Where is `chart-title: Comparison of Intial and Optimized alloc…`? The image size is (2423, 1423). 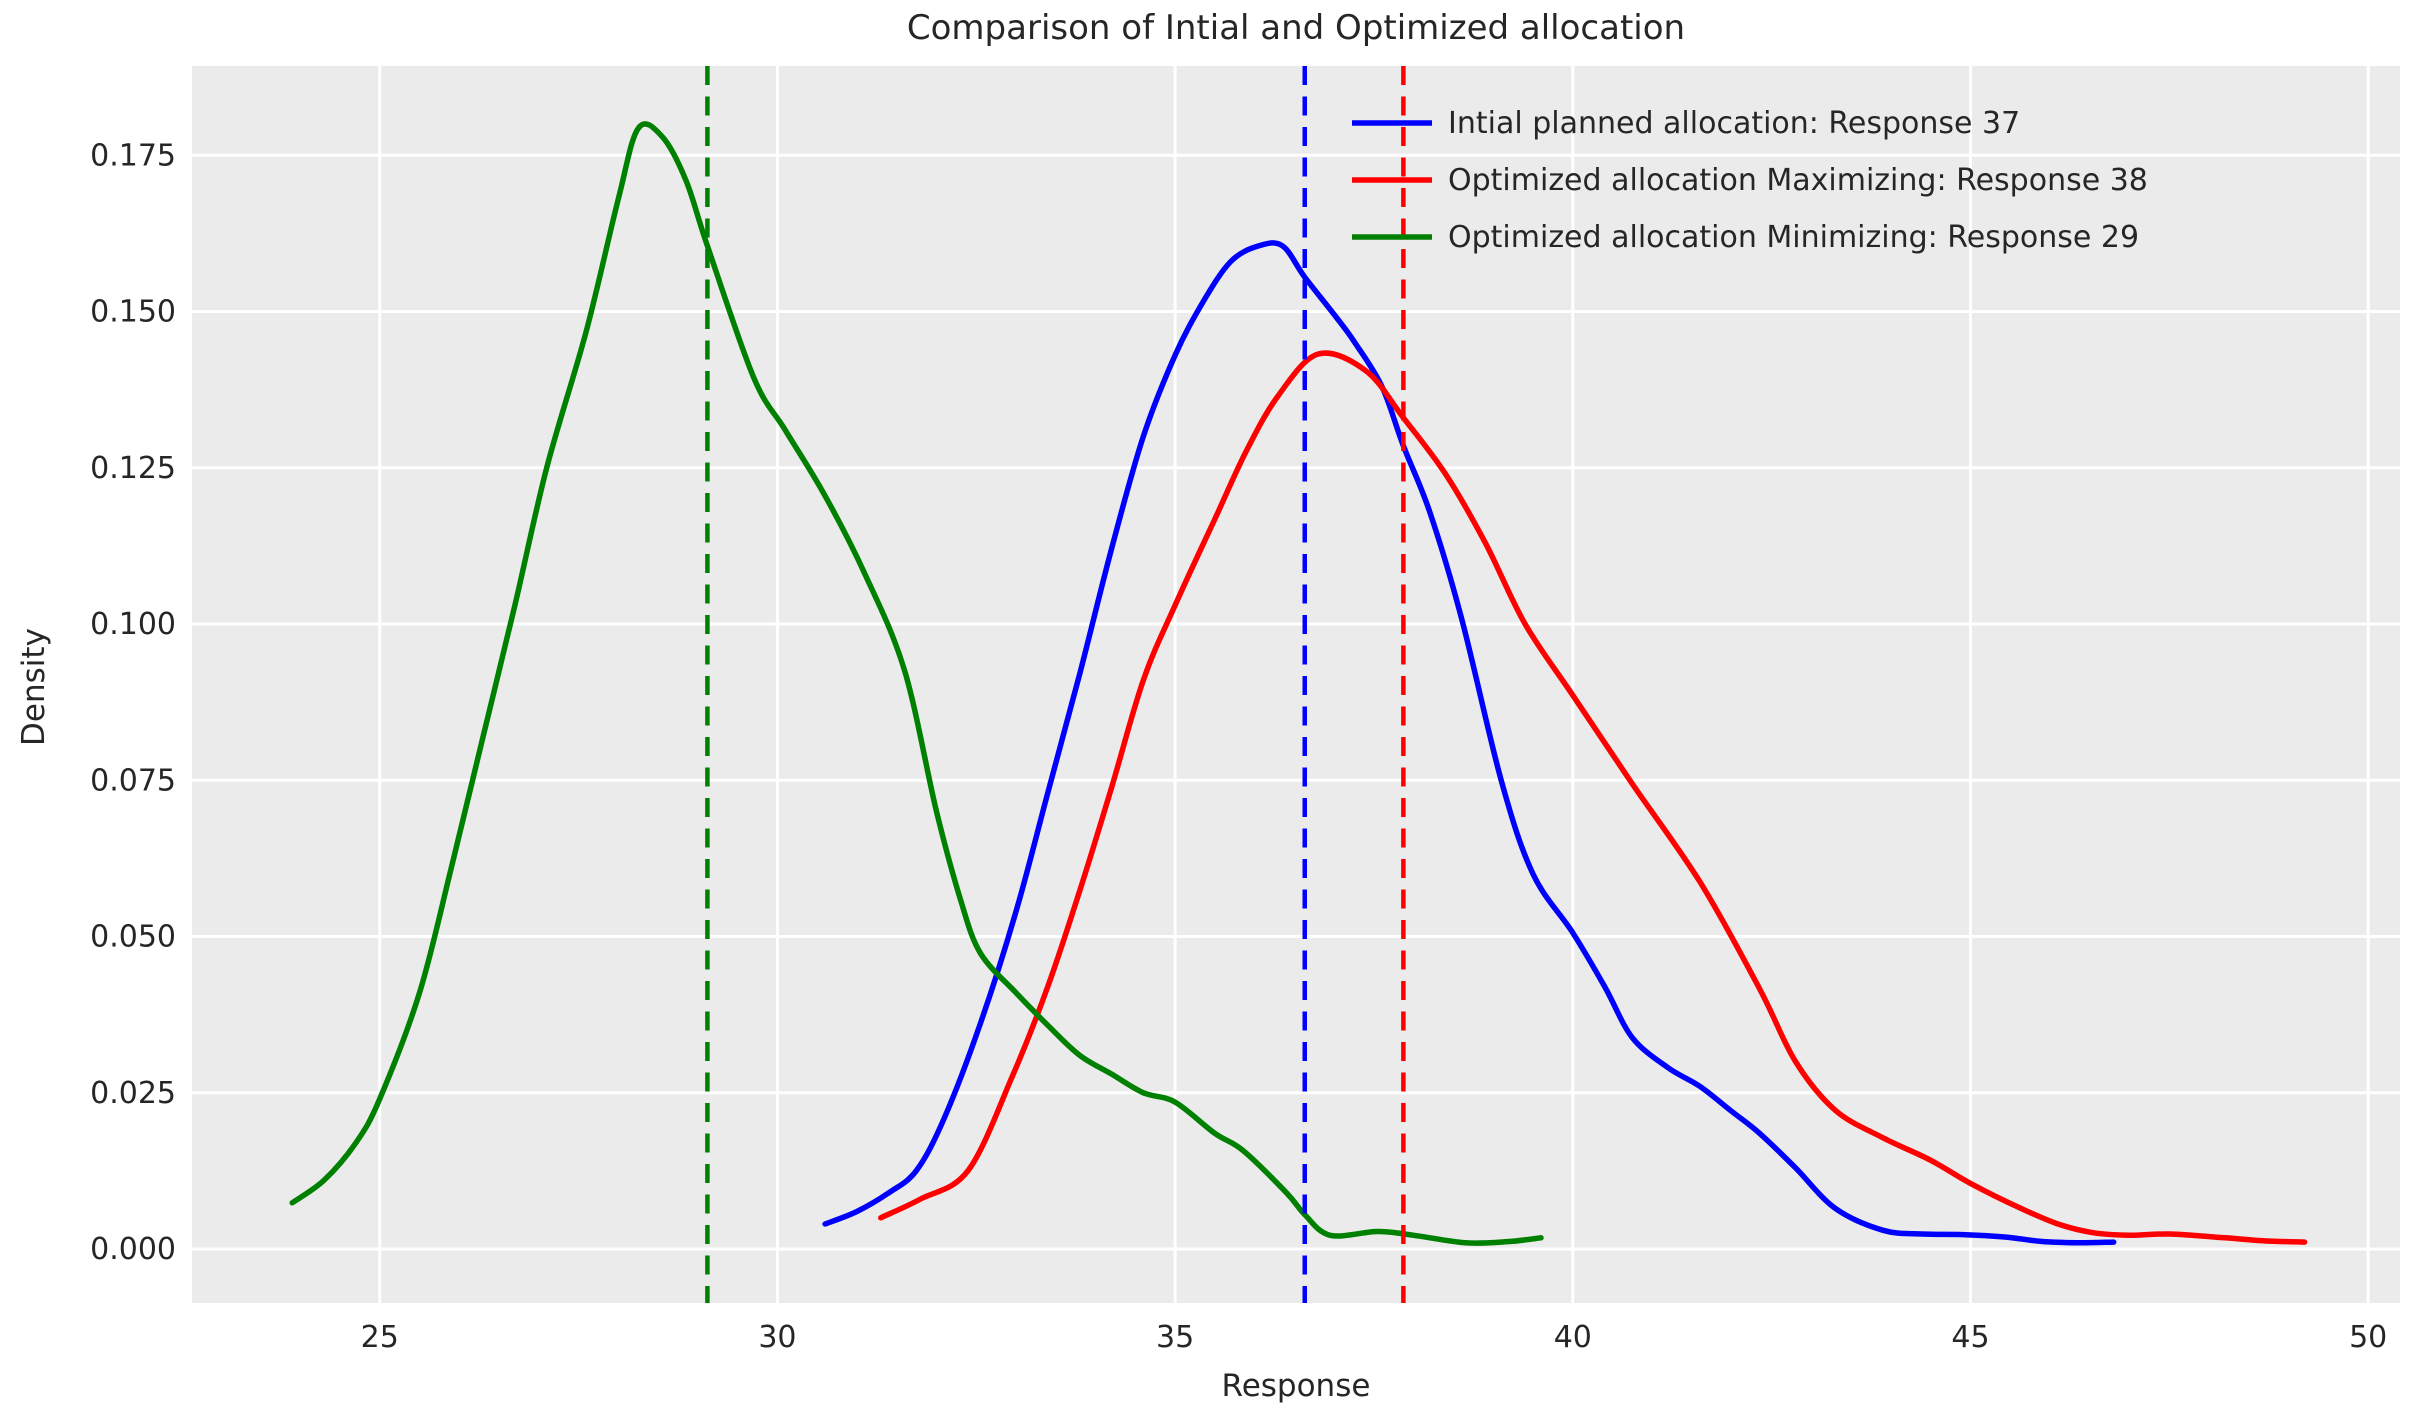
chart-title: Comparison of Intial and Optimized alloc… is located at coordinates (1296, 28).